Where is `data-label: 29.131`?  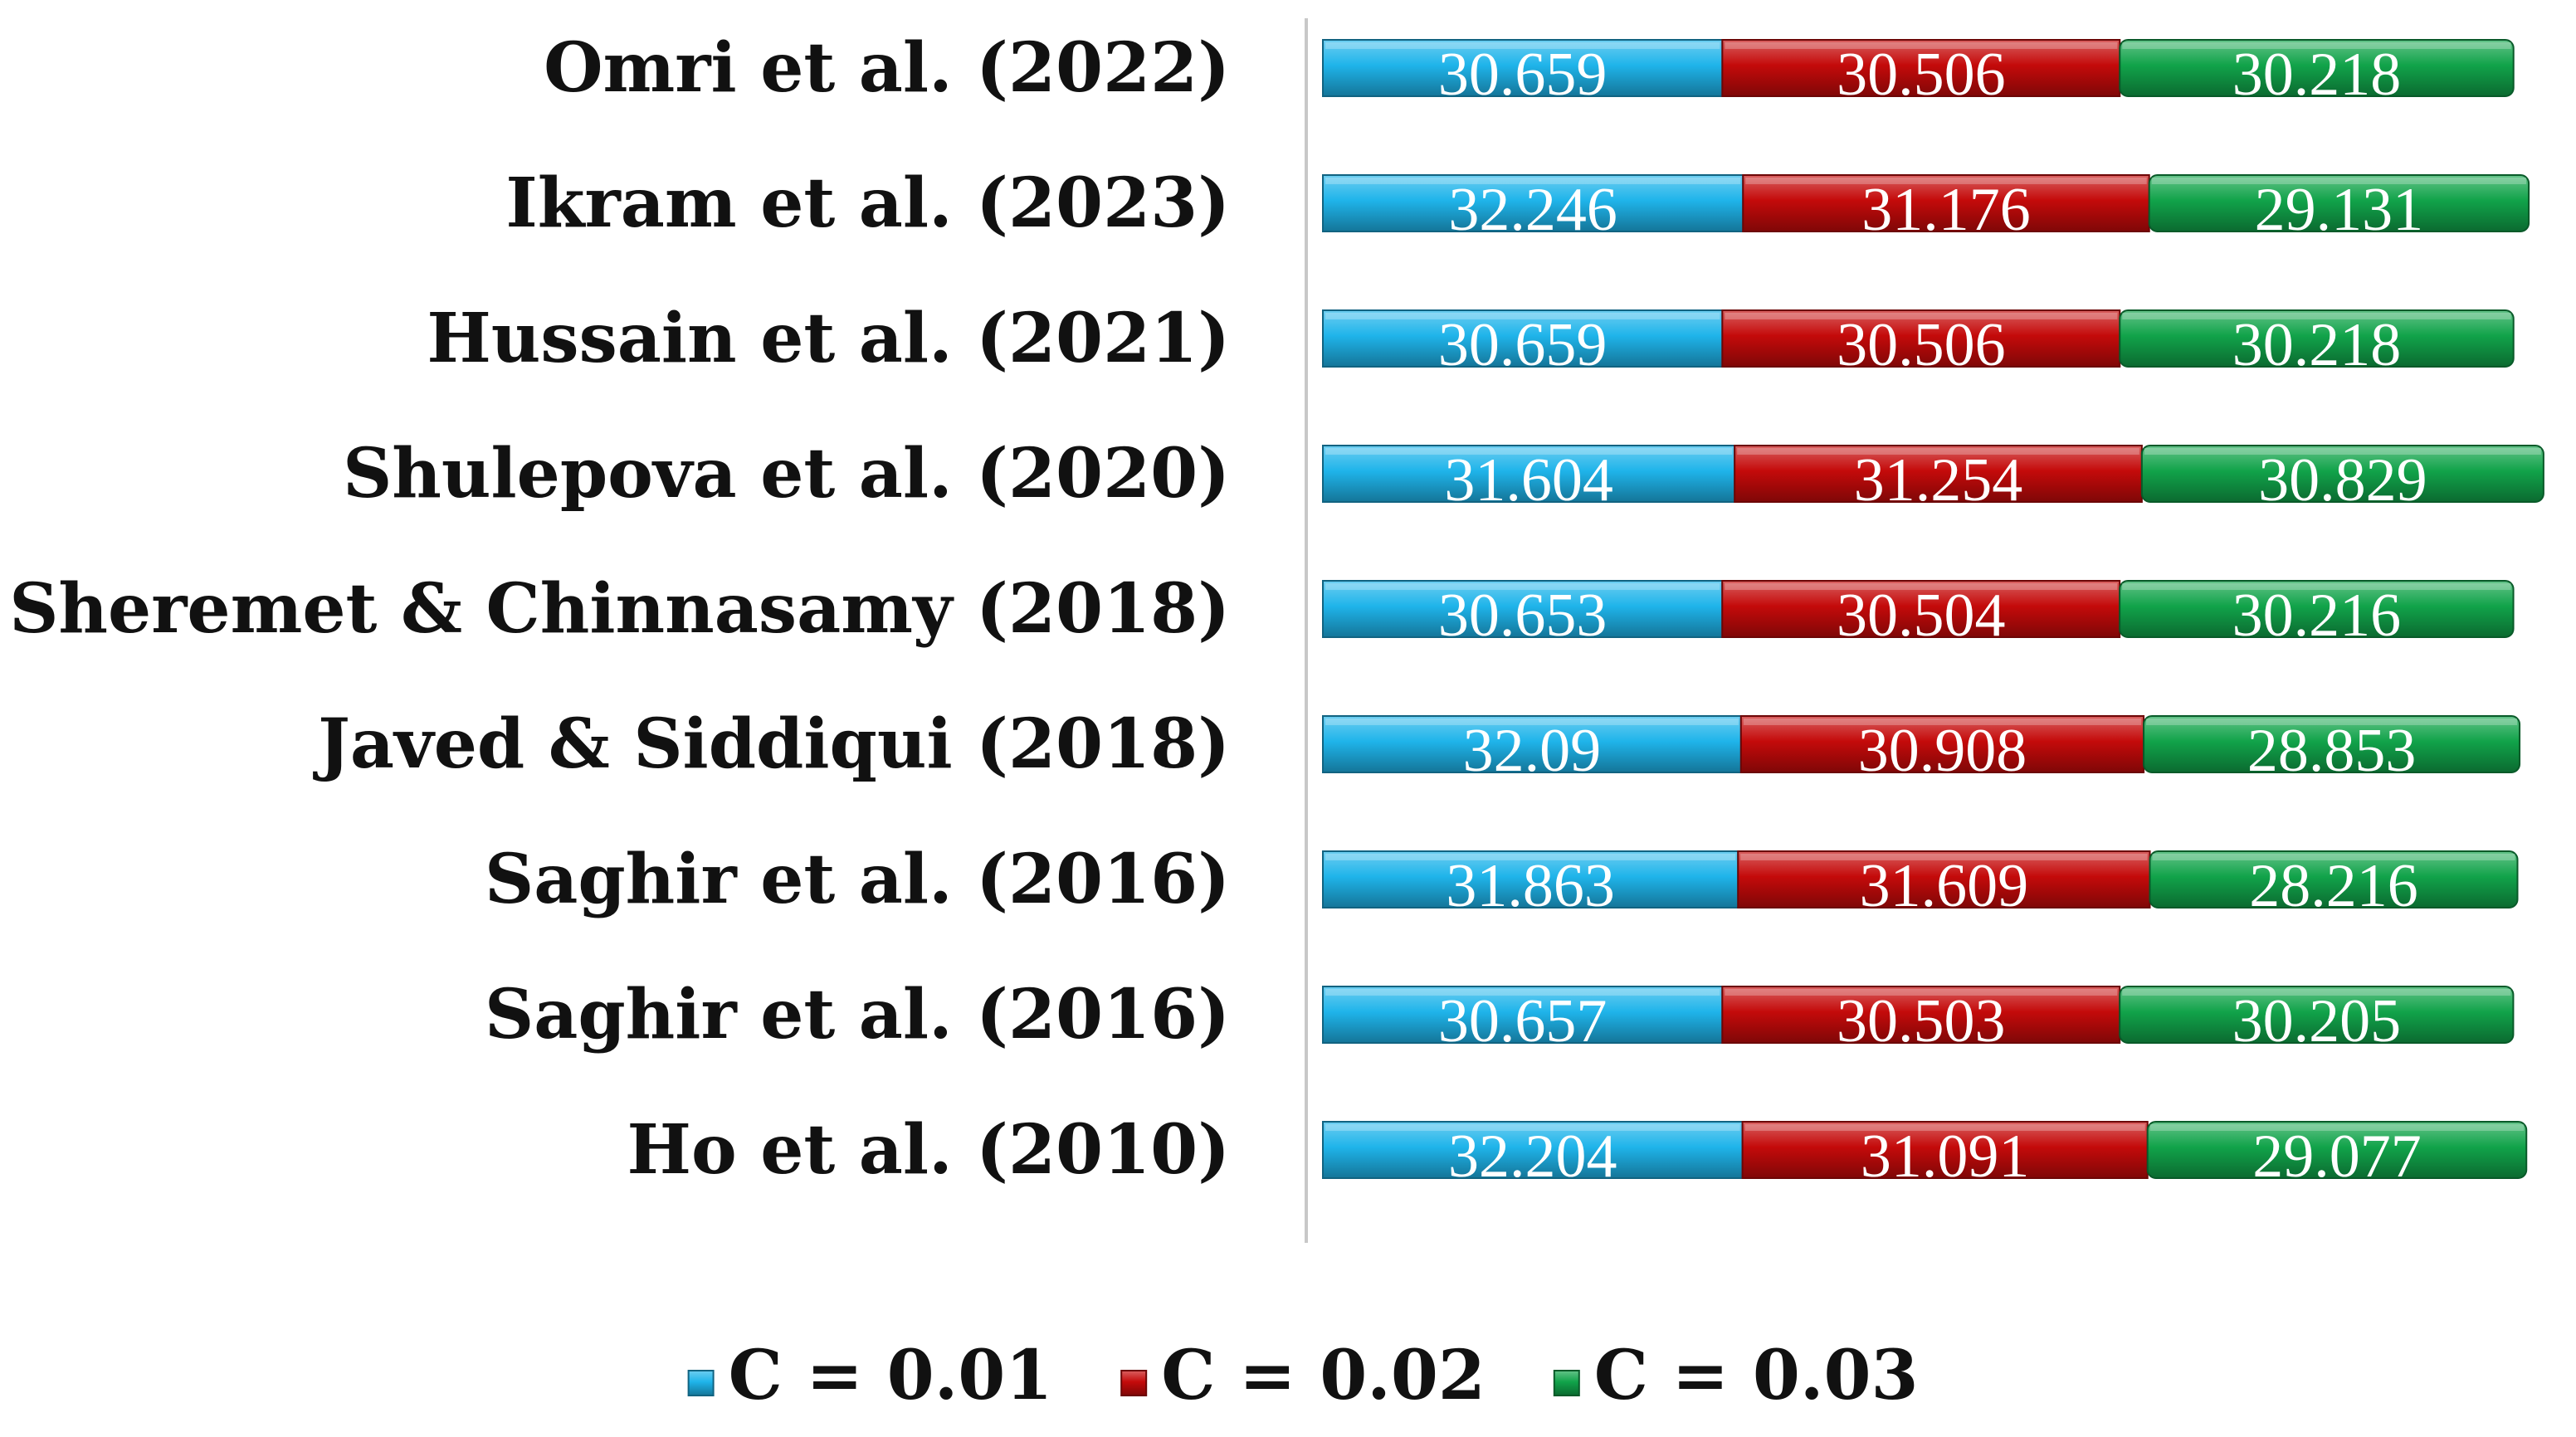 data-label: 29.131 is located at coordinates (2340, 210).